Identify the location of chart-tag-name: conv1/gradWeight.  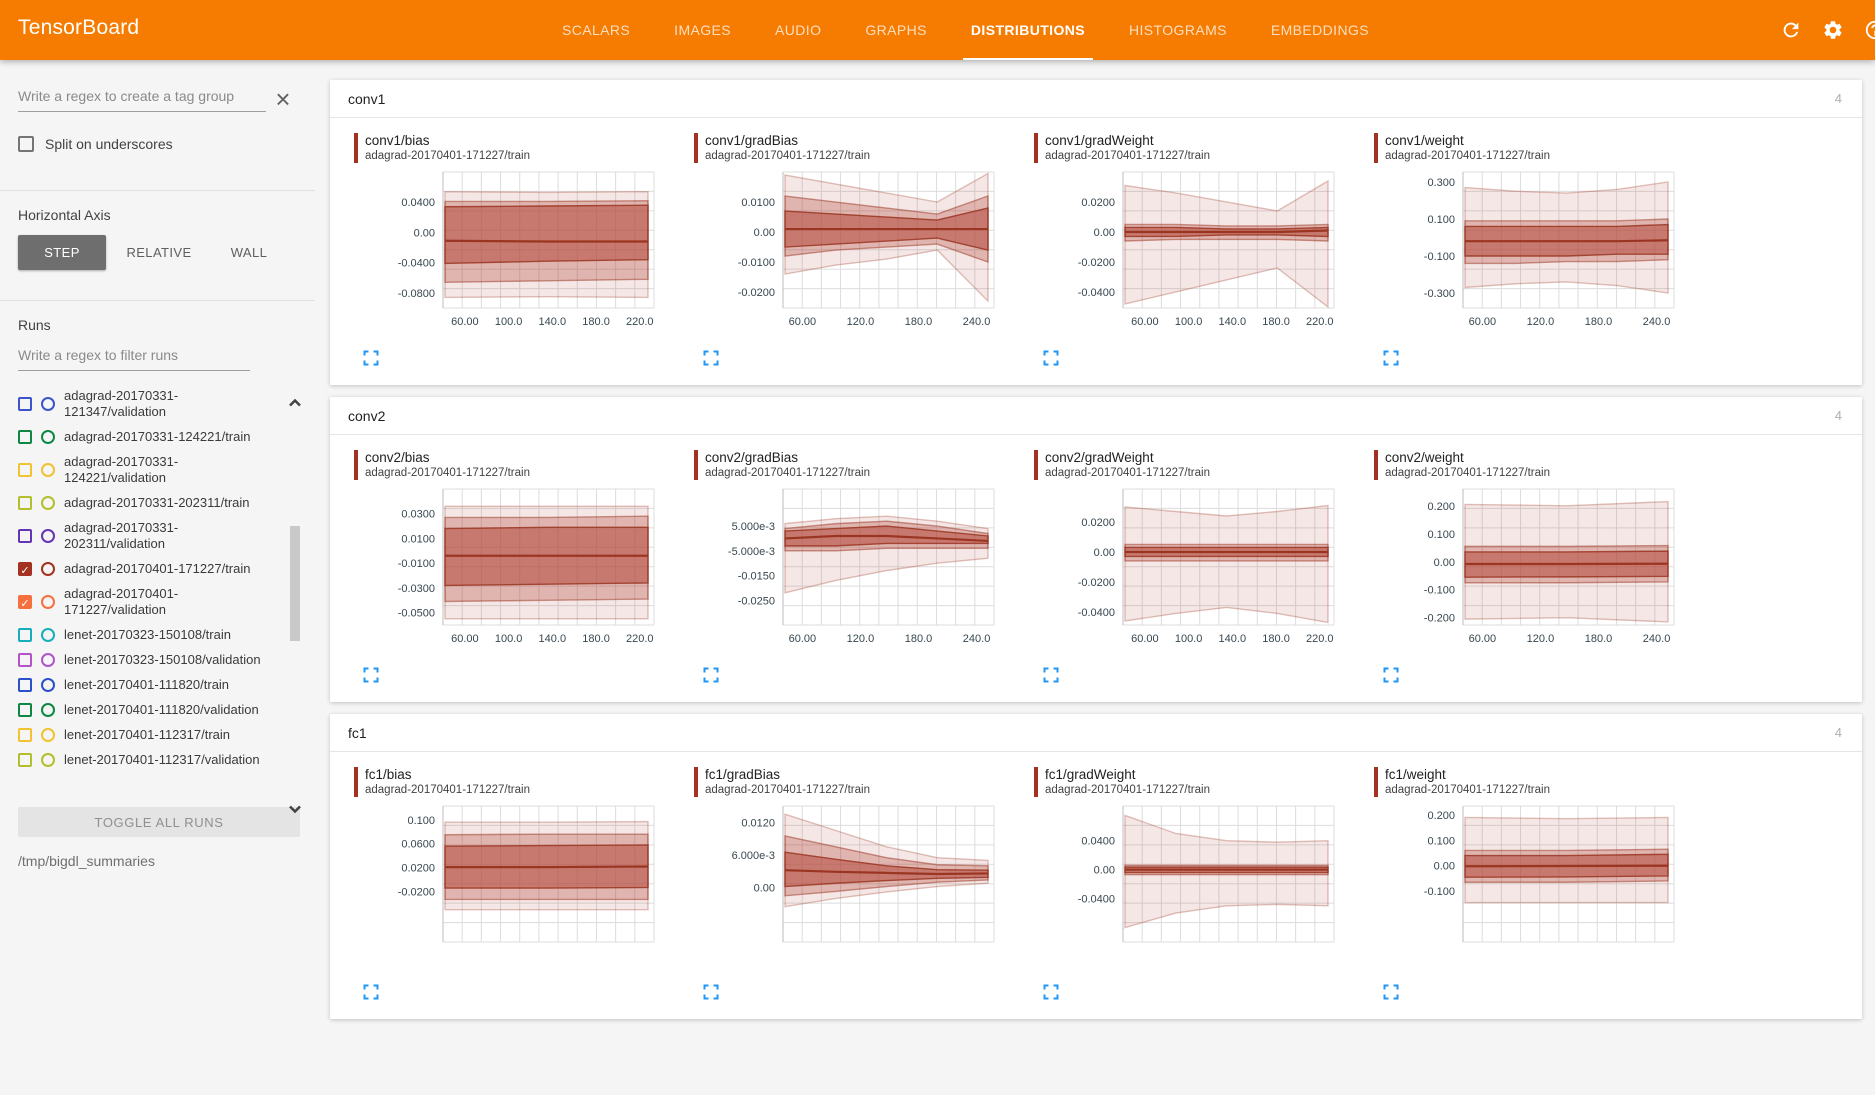
(1127, 140).